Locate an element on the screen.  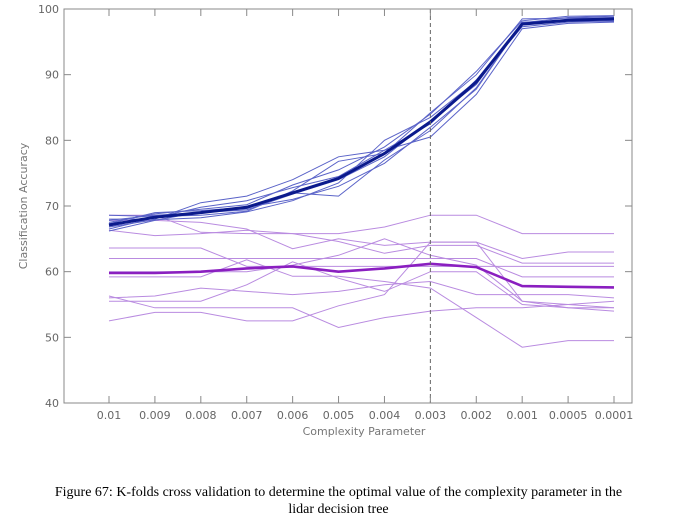
x-tick-label: 0.002 is located at coordinates (477, 415).